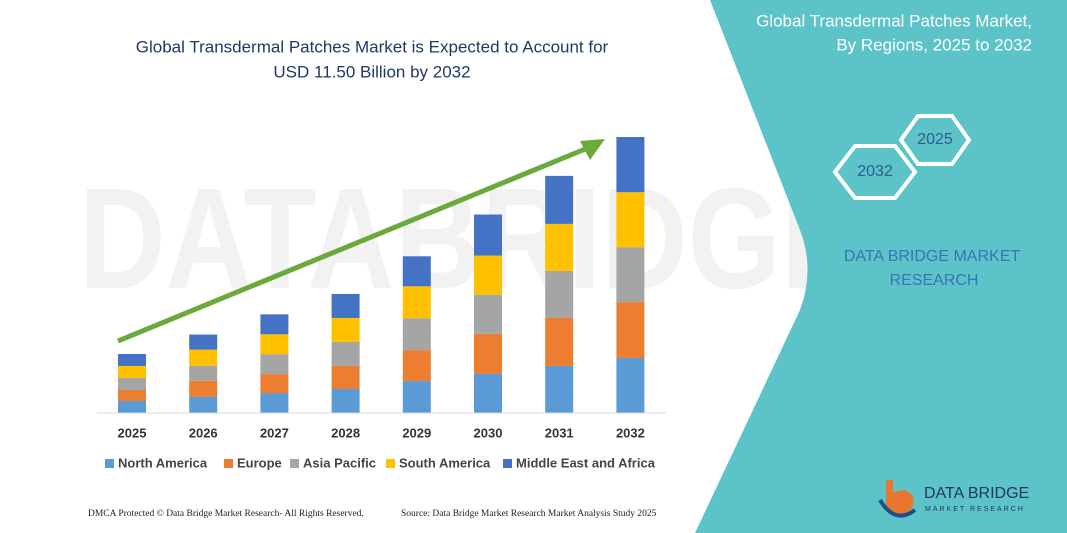 The height and width of the screenshot is (533, 1067). What do you see at coordinates (163, 462) in the screenshot?
I see `legend-label: North America` at bounding box center [163, 462].